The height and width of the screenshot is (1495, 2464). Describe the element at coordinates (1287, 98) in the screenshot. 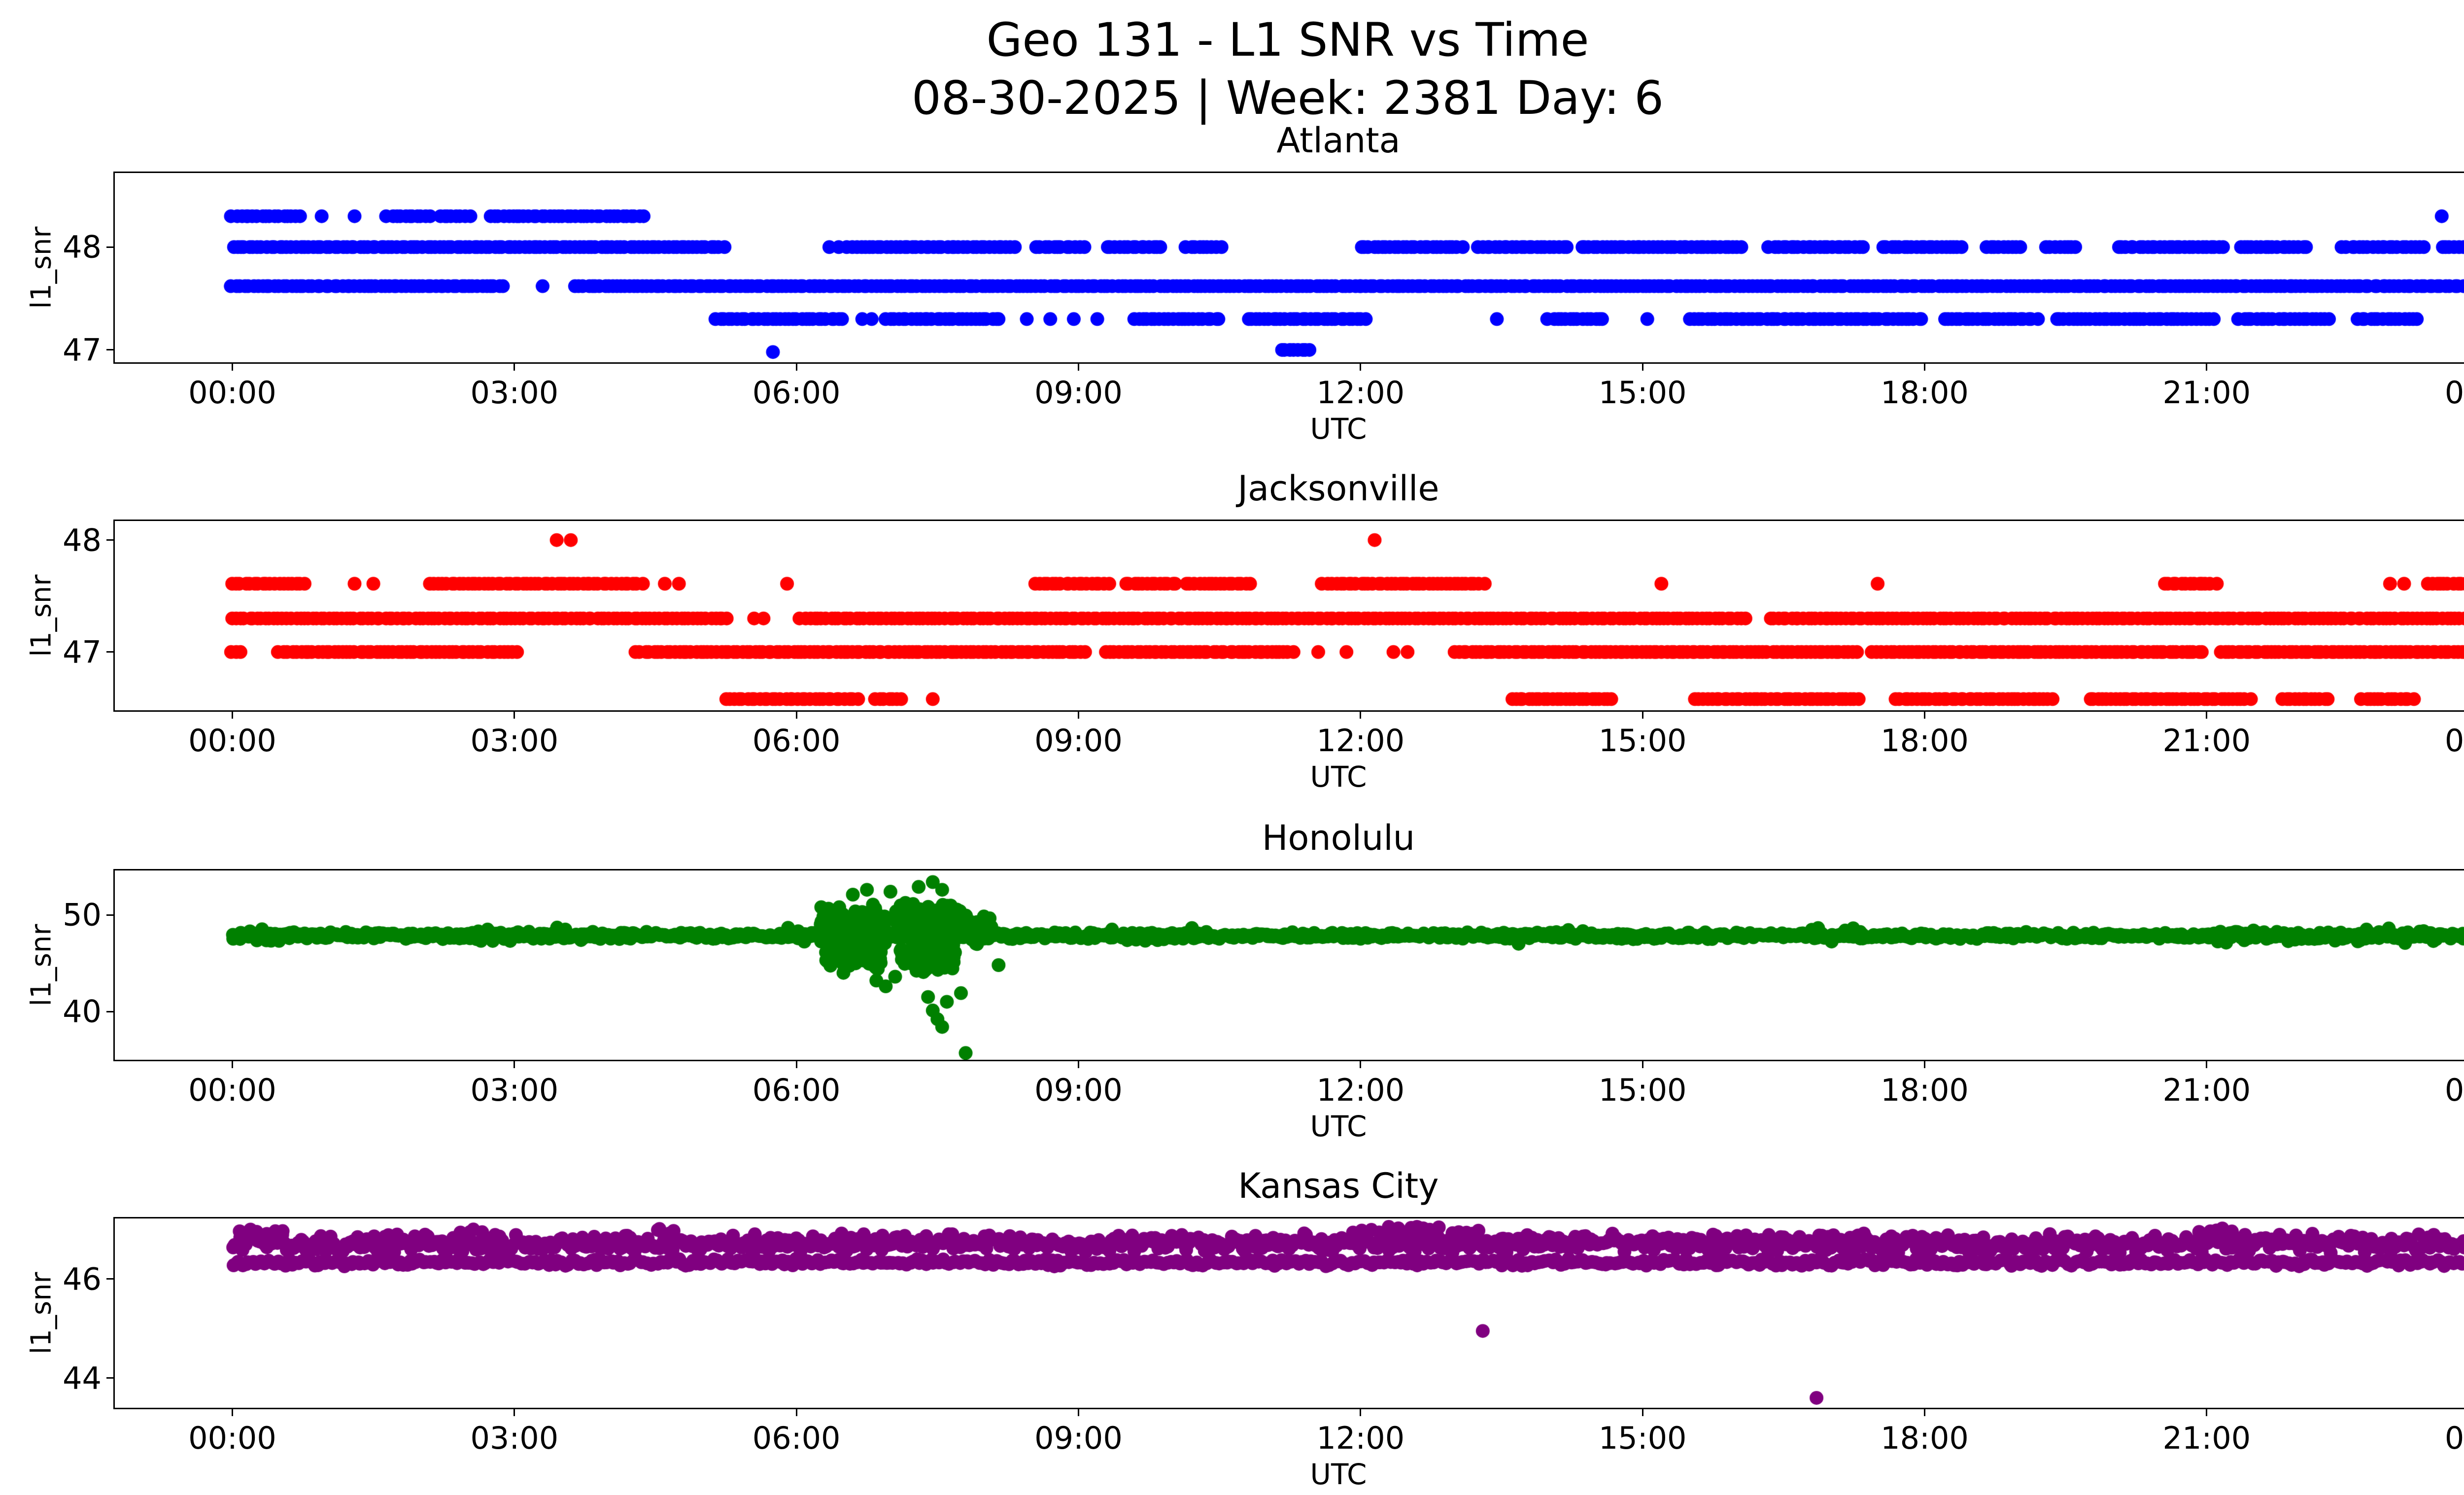

I see `figure-subtitle: 08-30-2025 | Week: 2381 Day: 6` at that location.